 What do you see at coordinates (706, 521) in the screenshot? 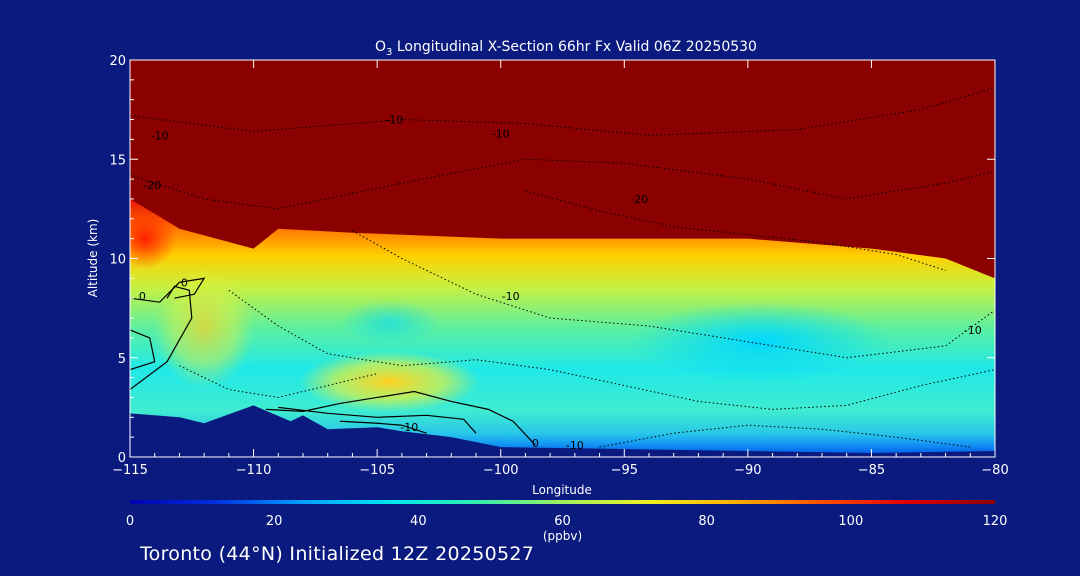
I see `colorbar-tick-label: 80` at bounding box center [706, 521].